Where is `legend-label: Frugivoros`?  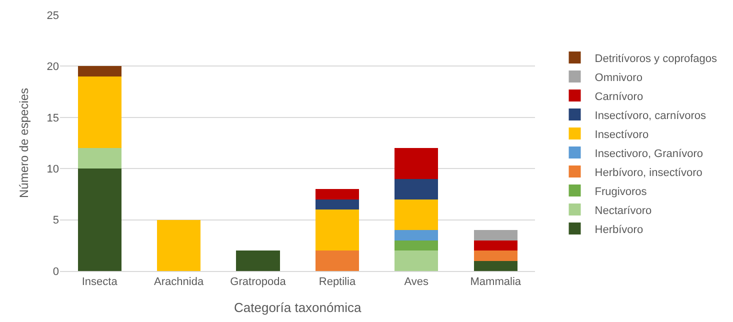 legend-label: Frugivoros is located at coordinates (621, 192).